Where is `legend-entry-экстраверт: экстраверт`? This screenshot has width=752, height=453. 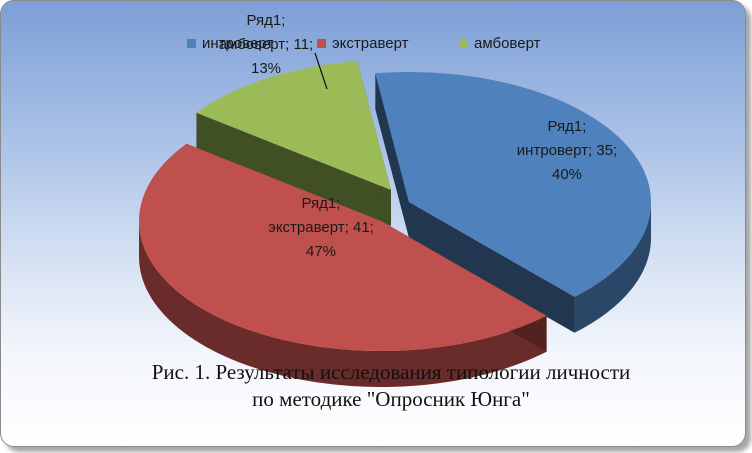
legend-entry-экстраверт: экстраверт is located at coordinates (370, 43).